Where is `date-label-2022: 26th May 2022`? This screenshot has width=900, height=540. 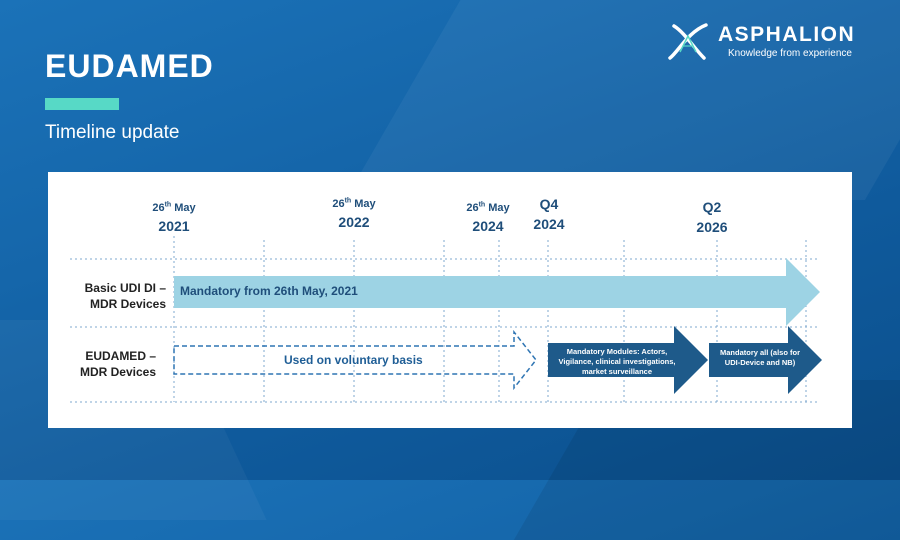
date-label-2022: 26th May 2022 is located at coordinates (354, 213).